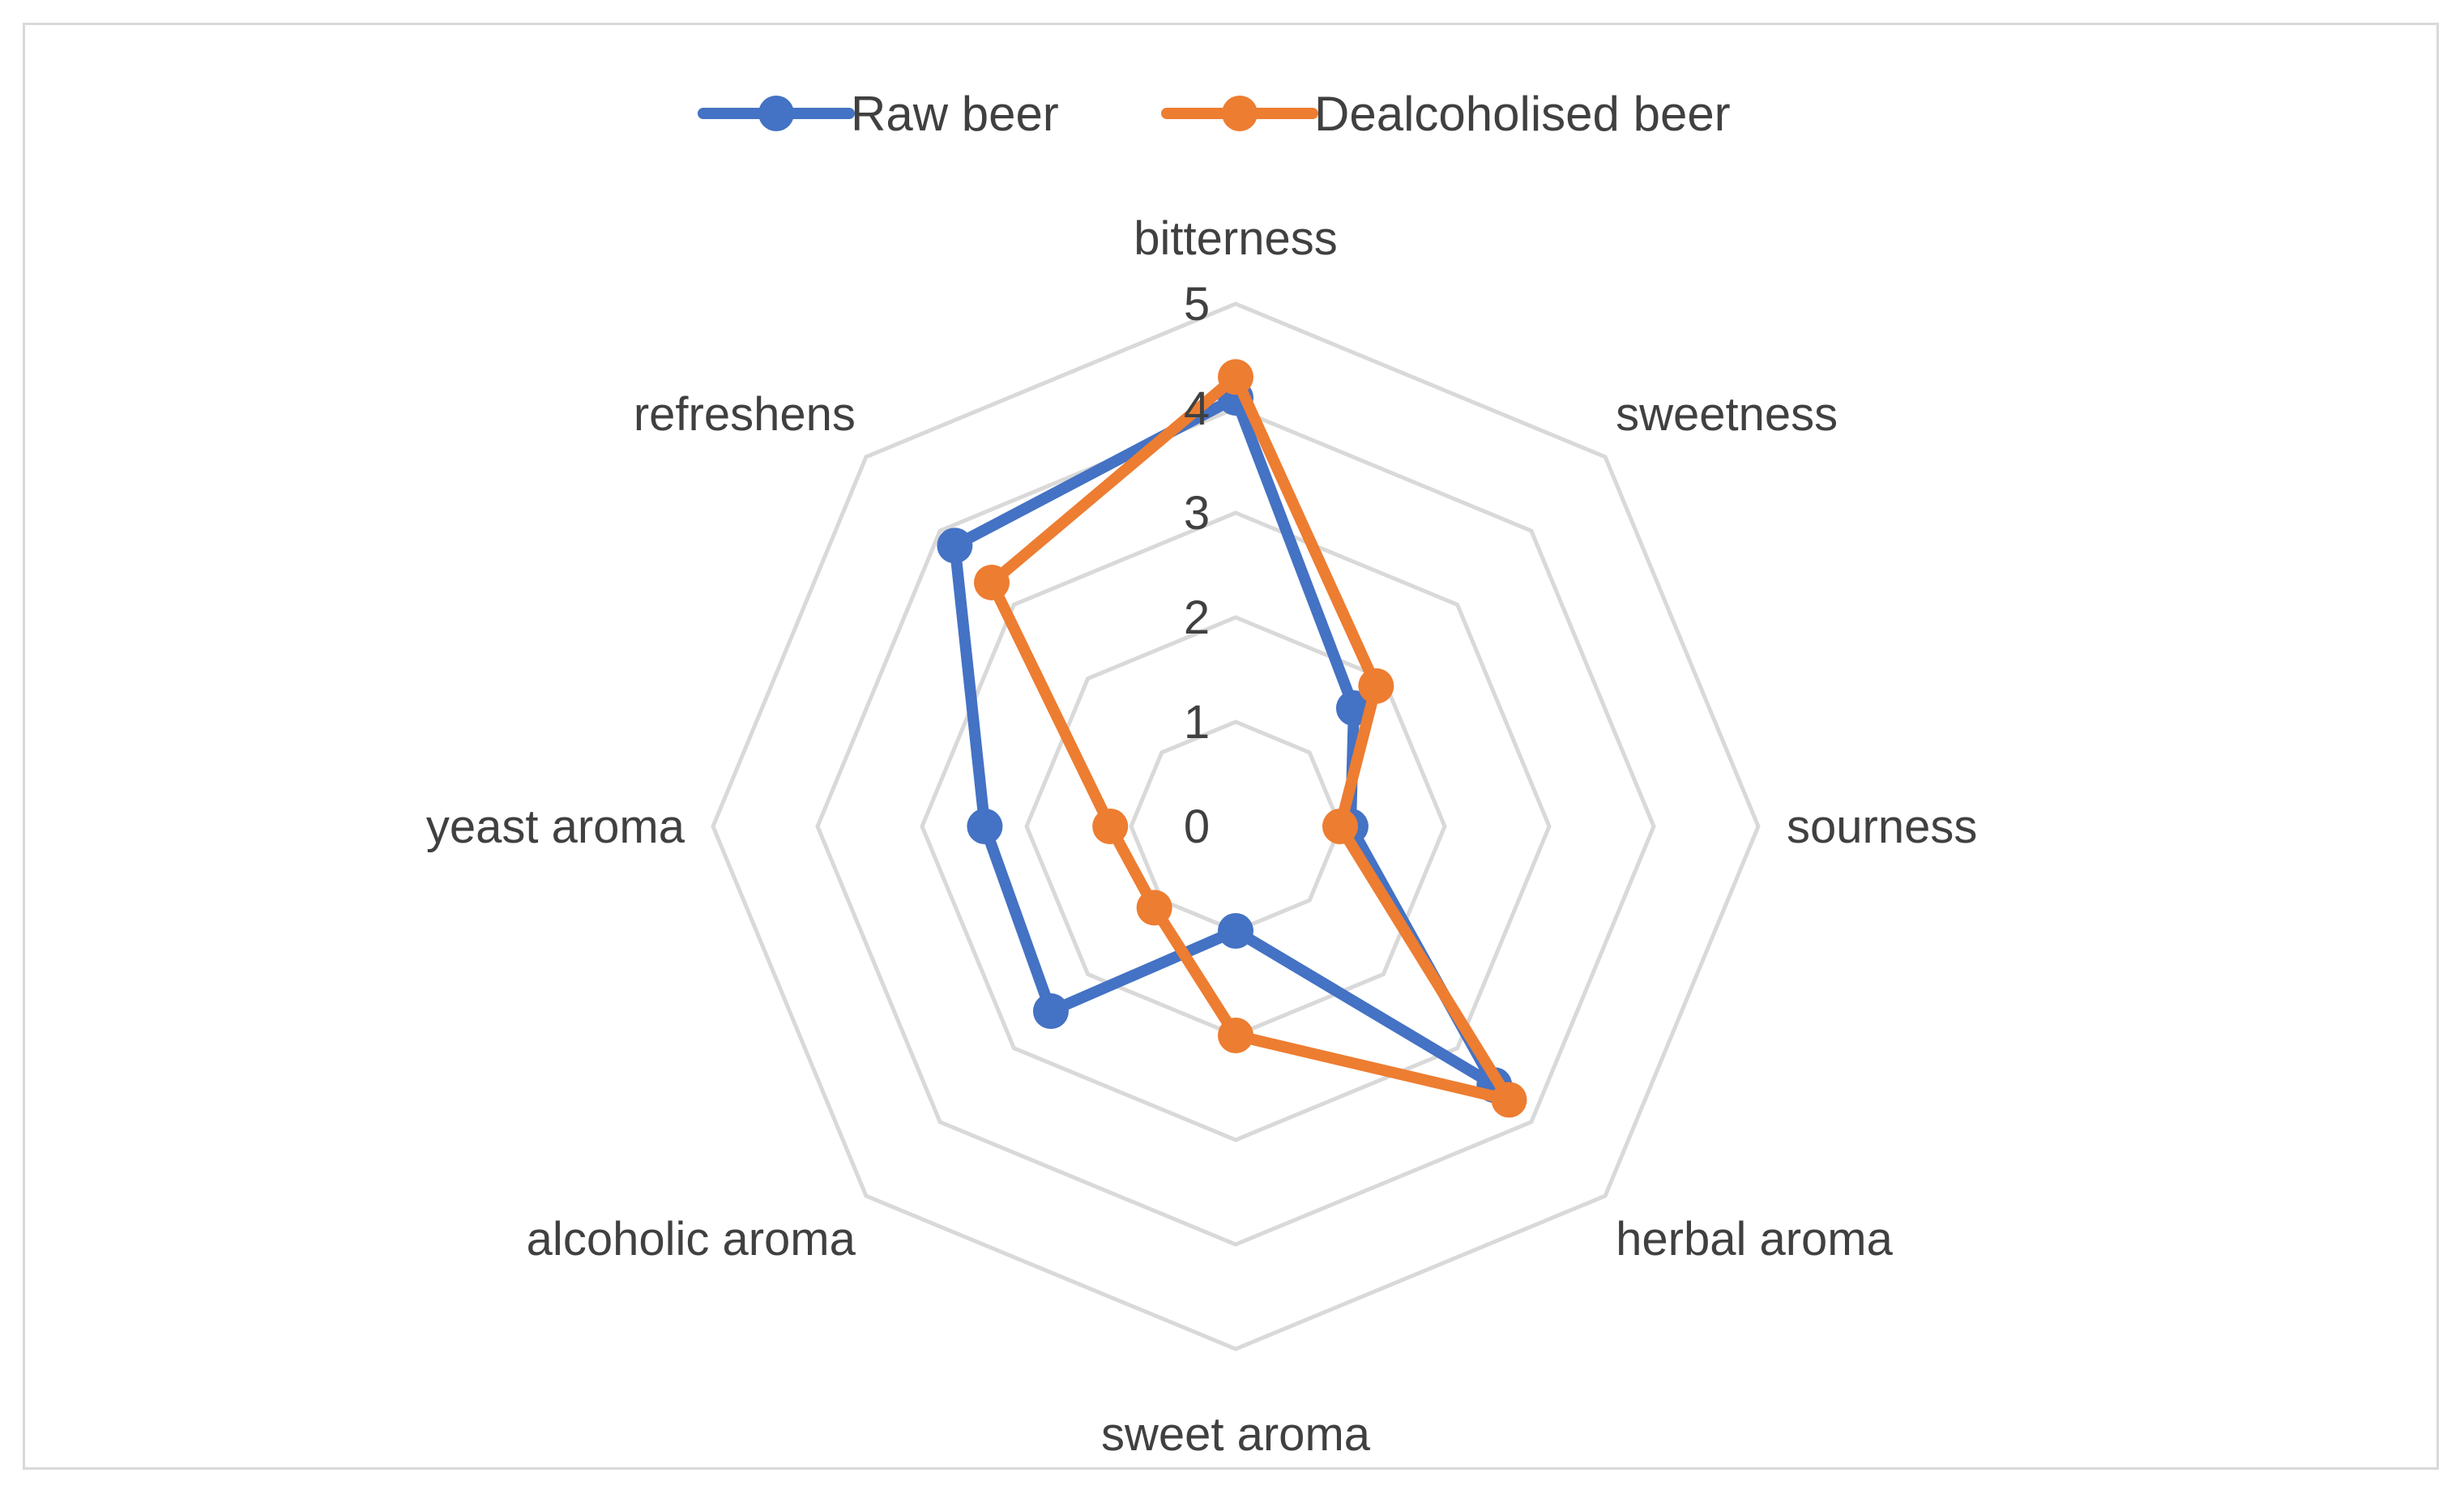 Image resolution: width=2464 pixels, height=1494 pixels. What do you see at coordinates (955, 114) in the screenshot?
I see `legend-label-raw-beer: Raw beer` at bounding box center [955, 114].